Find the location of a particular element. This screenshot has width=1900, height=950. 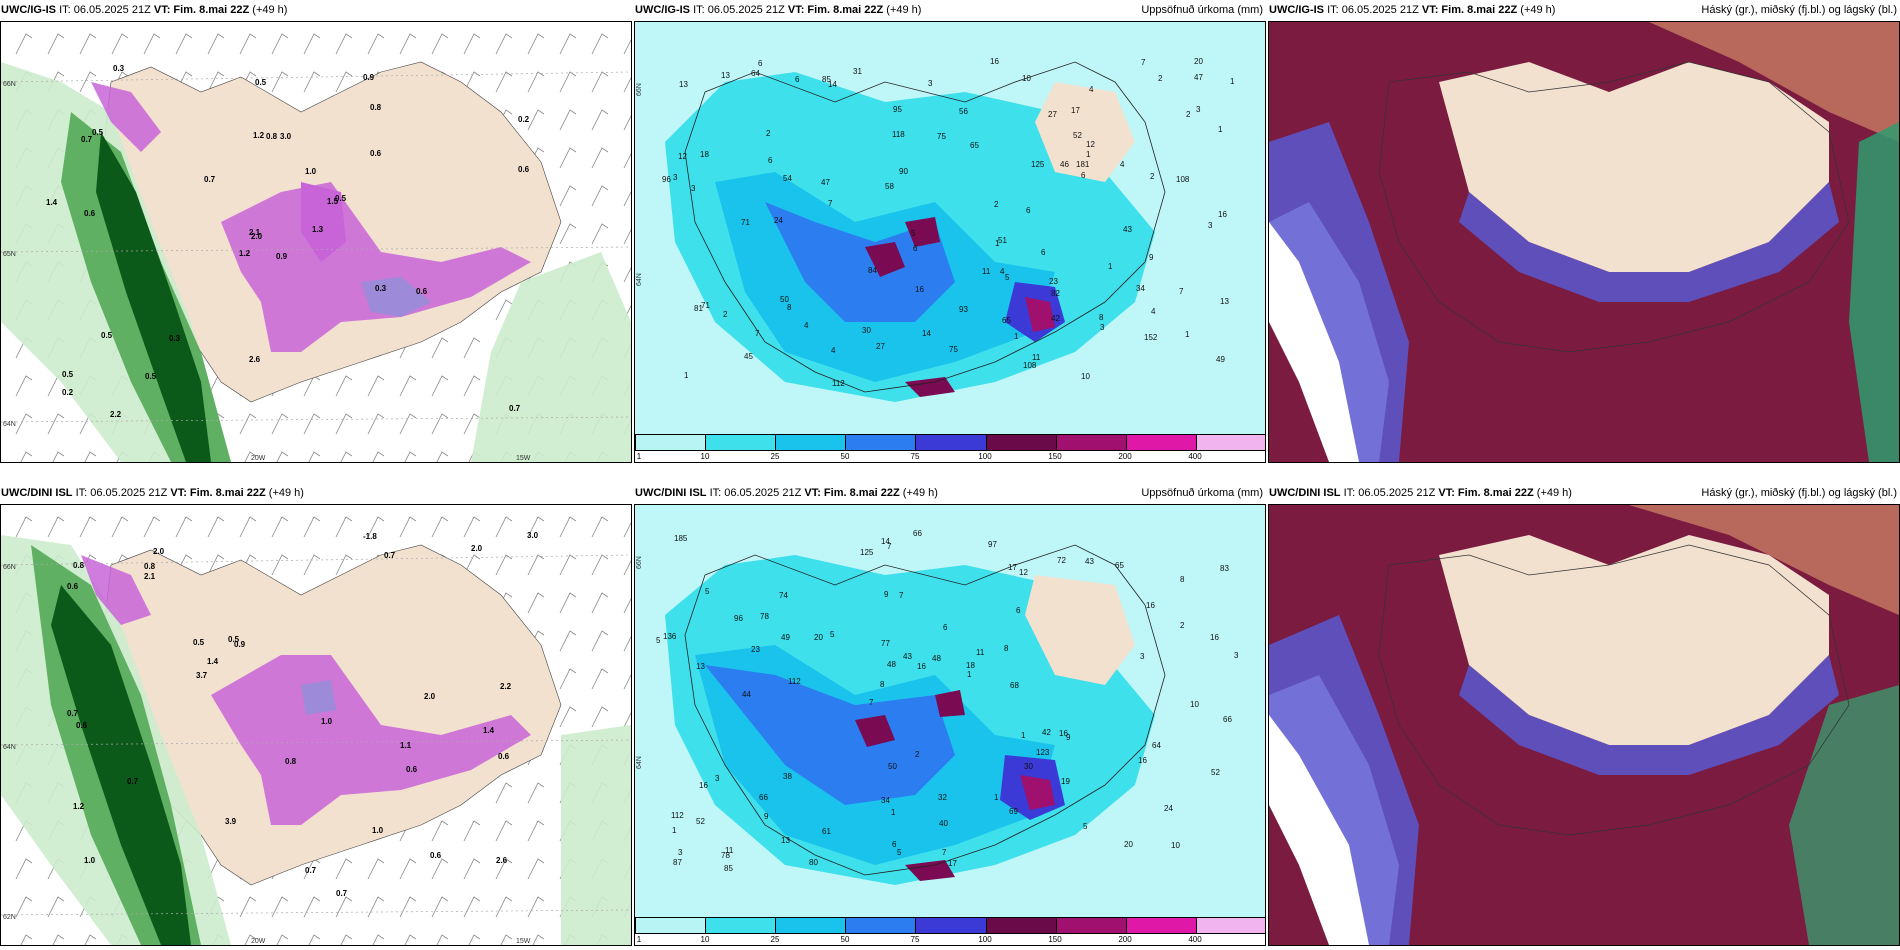

value-label: 47 is located at coordinates (825, 182).